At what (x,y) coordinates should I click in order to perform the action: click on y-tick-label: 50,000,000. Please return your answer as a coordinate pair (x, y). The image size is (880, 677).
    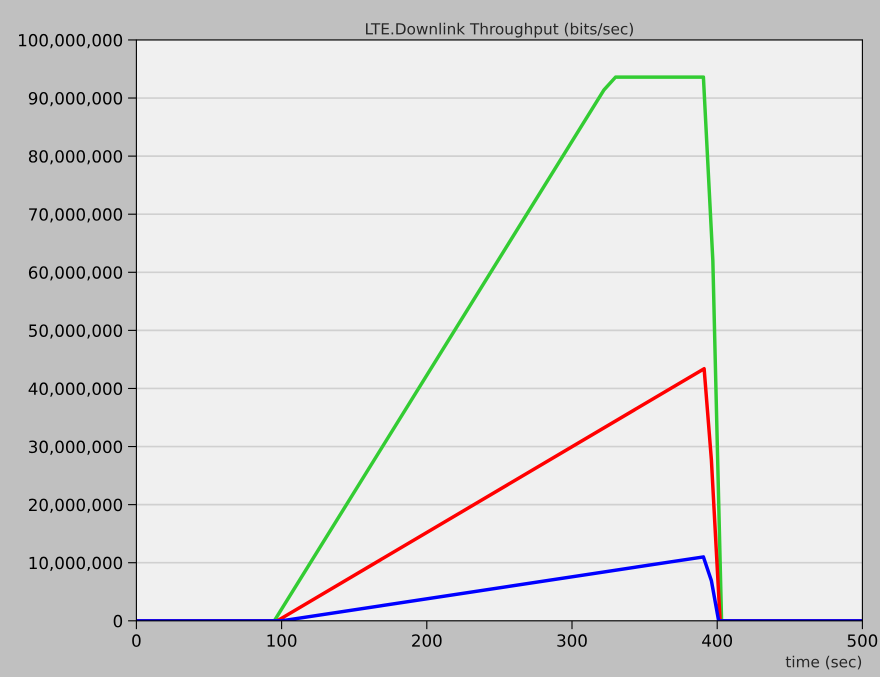
    Looking at the image, I should click on (75, 331).